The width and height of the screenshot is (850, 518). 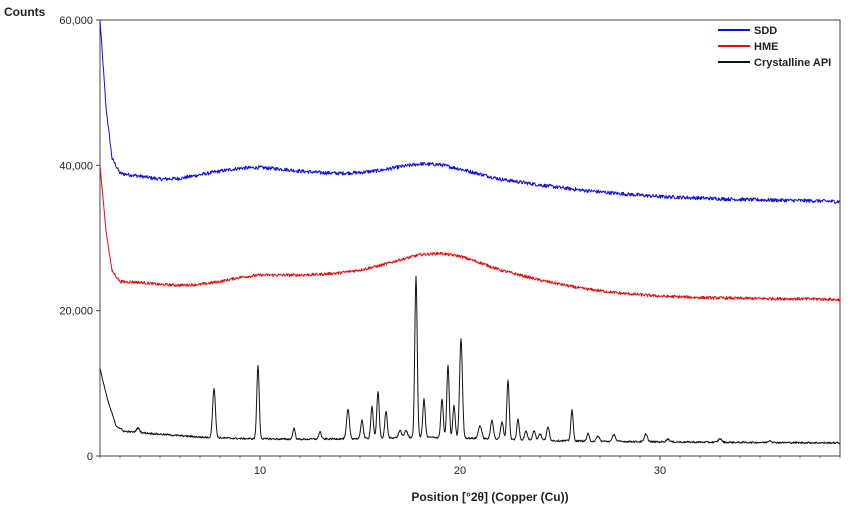 What do you see at coordinates (489, 497) in the screenshot?
I see `x-axis-label: Position [°2θ] (Copper (Cu))` at bounding box center [489, 497].